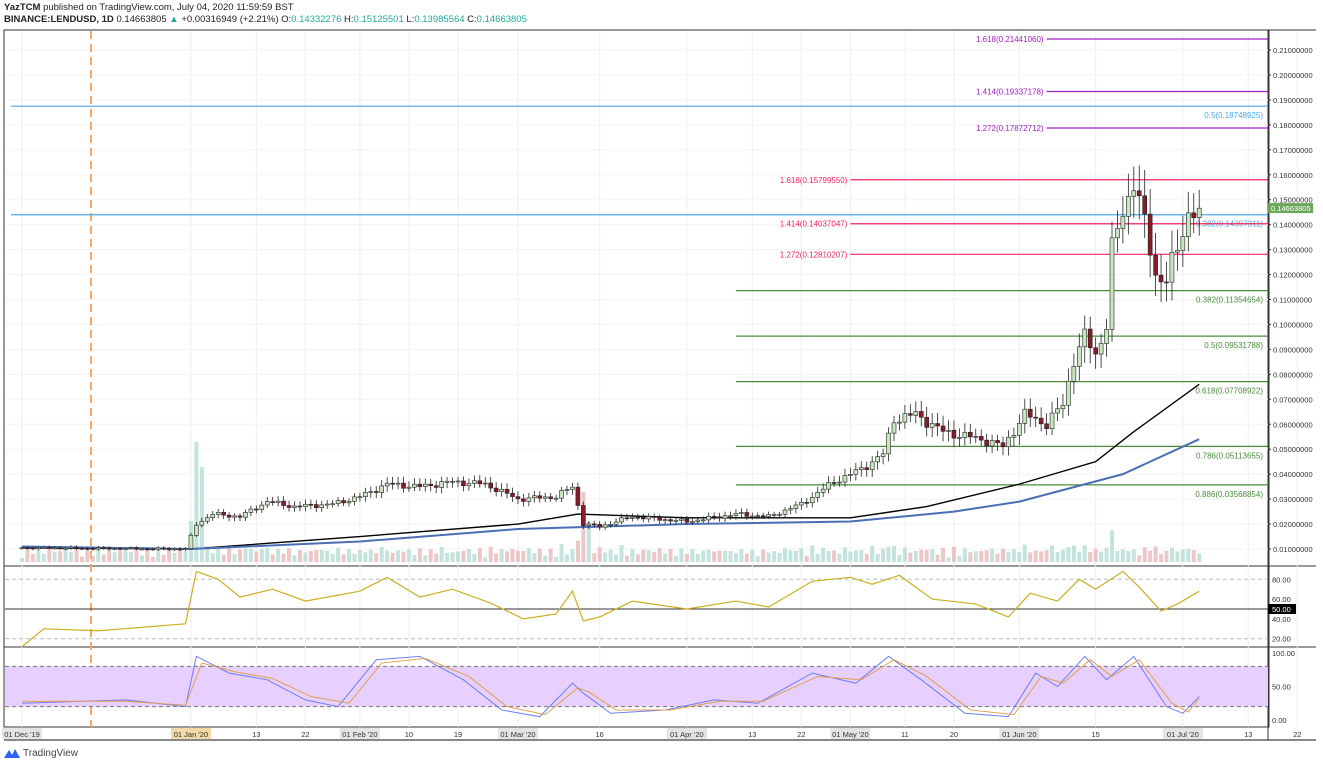  What do you see at coordinates (1229, 391) in the screenshot?
I see `fib-level-label: 0.618(0.07708922)` at bounding box center [1229, 391].